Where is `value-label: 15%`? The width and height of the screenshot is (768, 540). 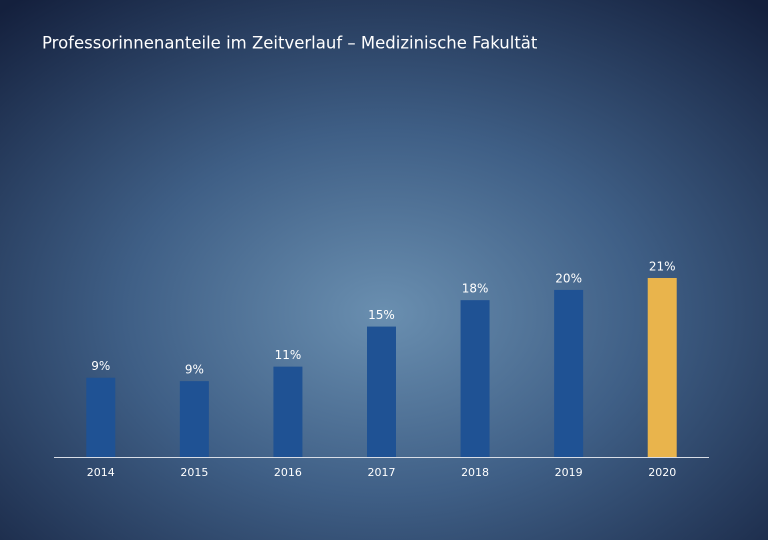
value-label: 15% is located at coordinates (381, 315).